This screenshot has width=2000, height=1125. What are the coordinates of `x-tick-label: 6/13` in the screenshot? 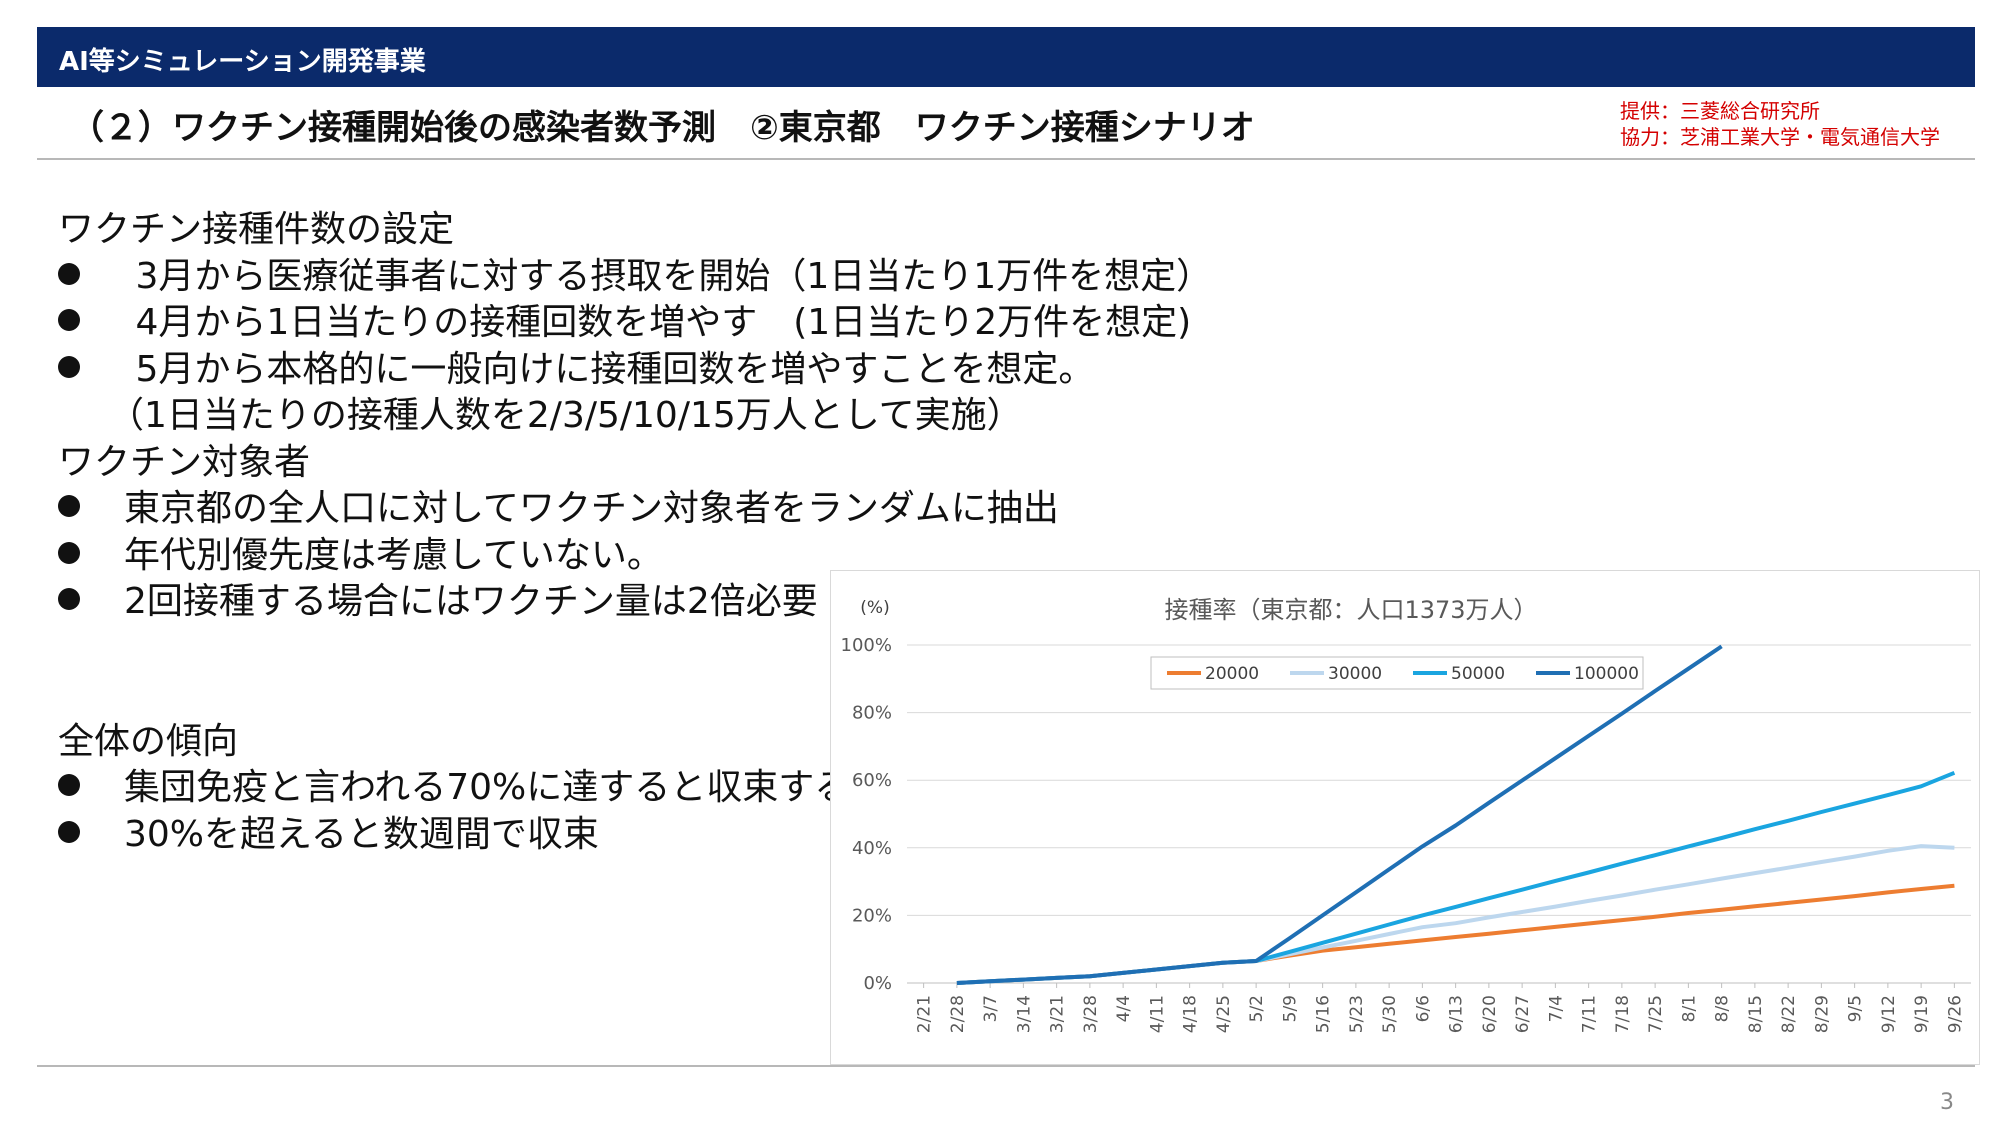 It's located at (1457, 1014).